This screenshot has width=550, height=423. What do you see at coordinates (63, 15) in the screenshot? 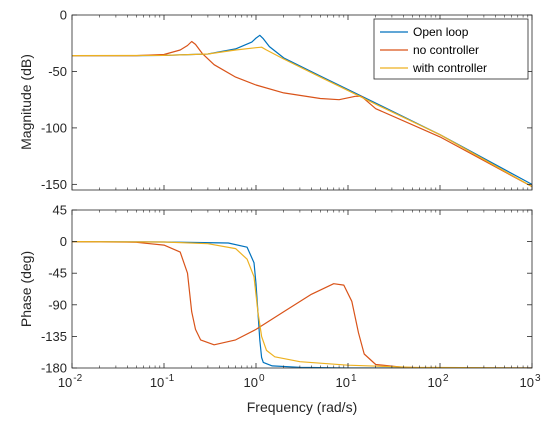
I see `magnitude-y-tick-label: 0` at bounding box center [63, 15].